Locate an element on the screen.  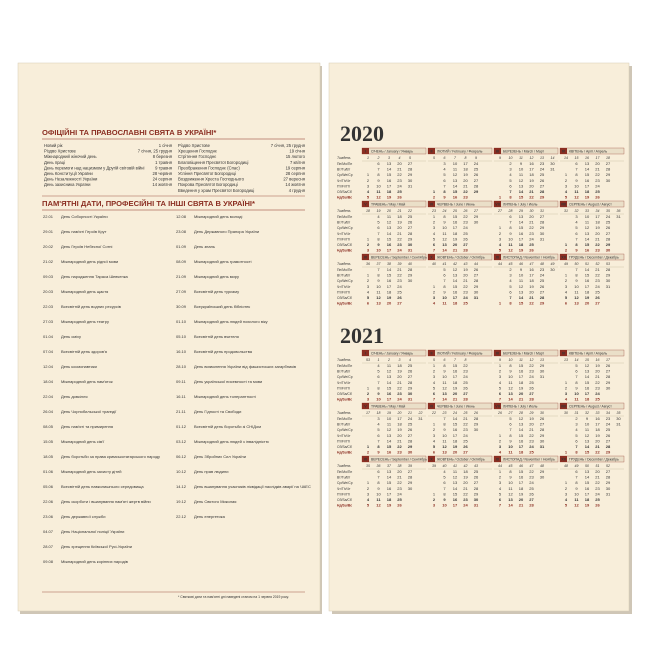
month-number: II is located at coordinates (432, 354).